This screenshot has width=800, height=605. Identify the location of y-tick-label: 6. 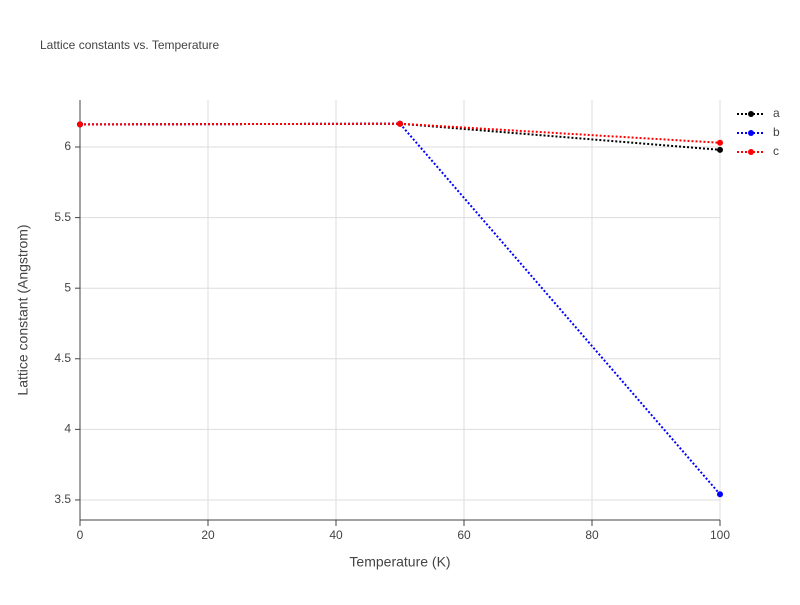
(67, 146).